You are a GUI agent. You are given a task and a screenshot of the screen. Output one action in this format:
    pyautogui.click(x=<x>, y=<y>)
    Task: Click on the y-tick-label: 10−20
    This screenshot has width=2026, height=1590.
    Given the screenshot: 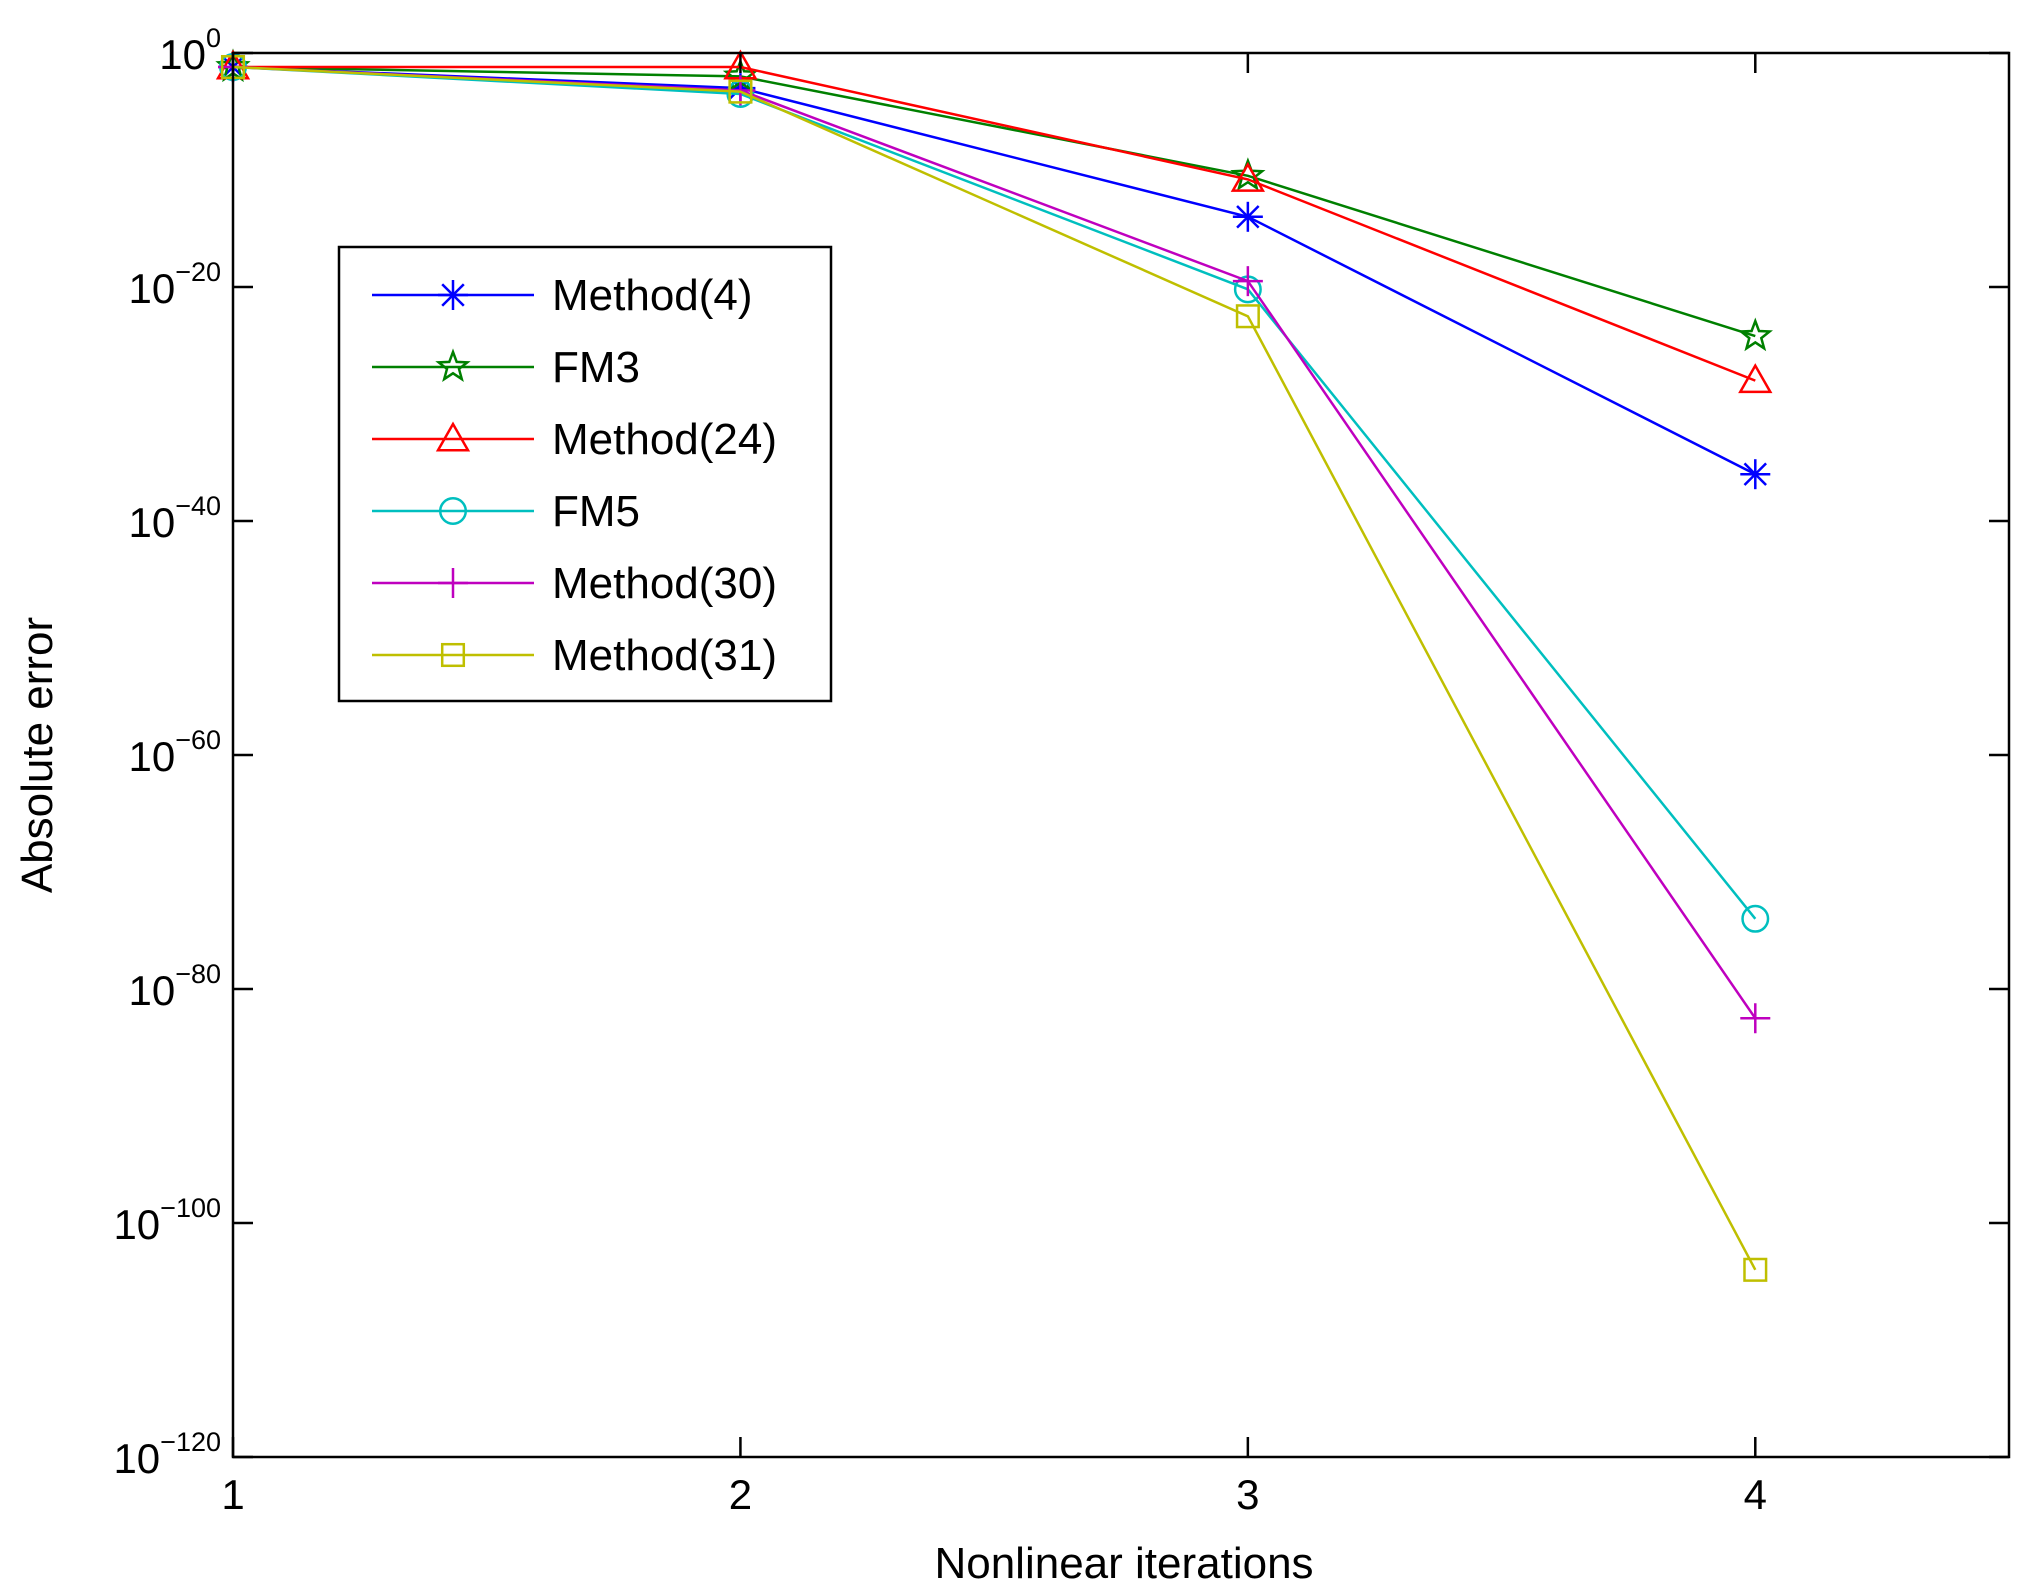 What is the action you would take?
    pyautogui.click(x=174, y=284)
    